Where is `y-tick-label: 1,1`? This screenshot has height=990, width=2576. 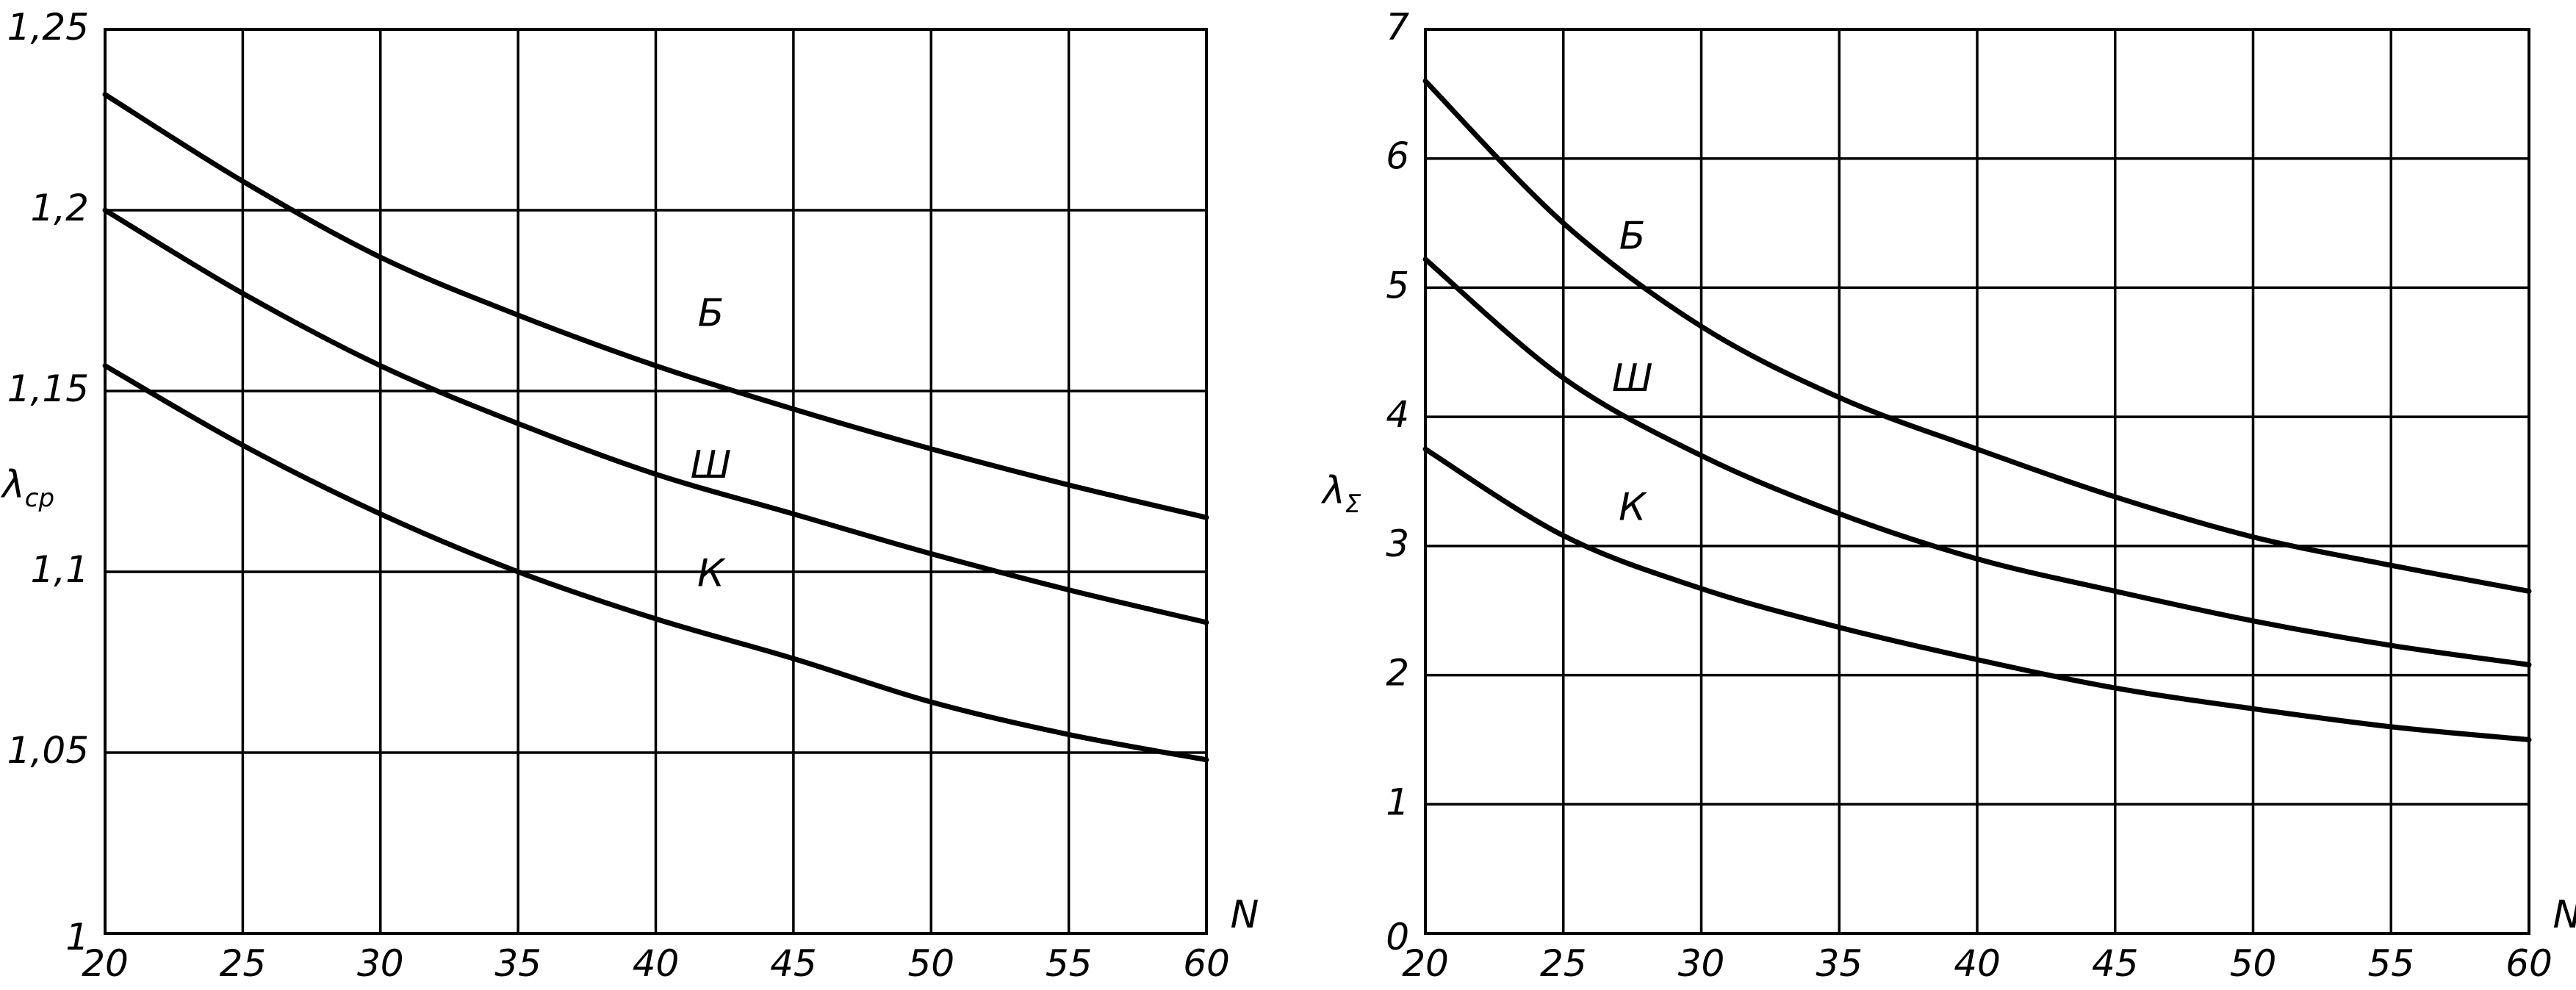
y-tick-label: 1,1 is located at coordinates (59, 569).